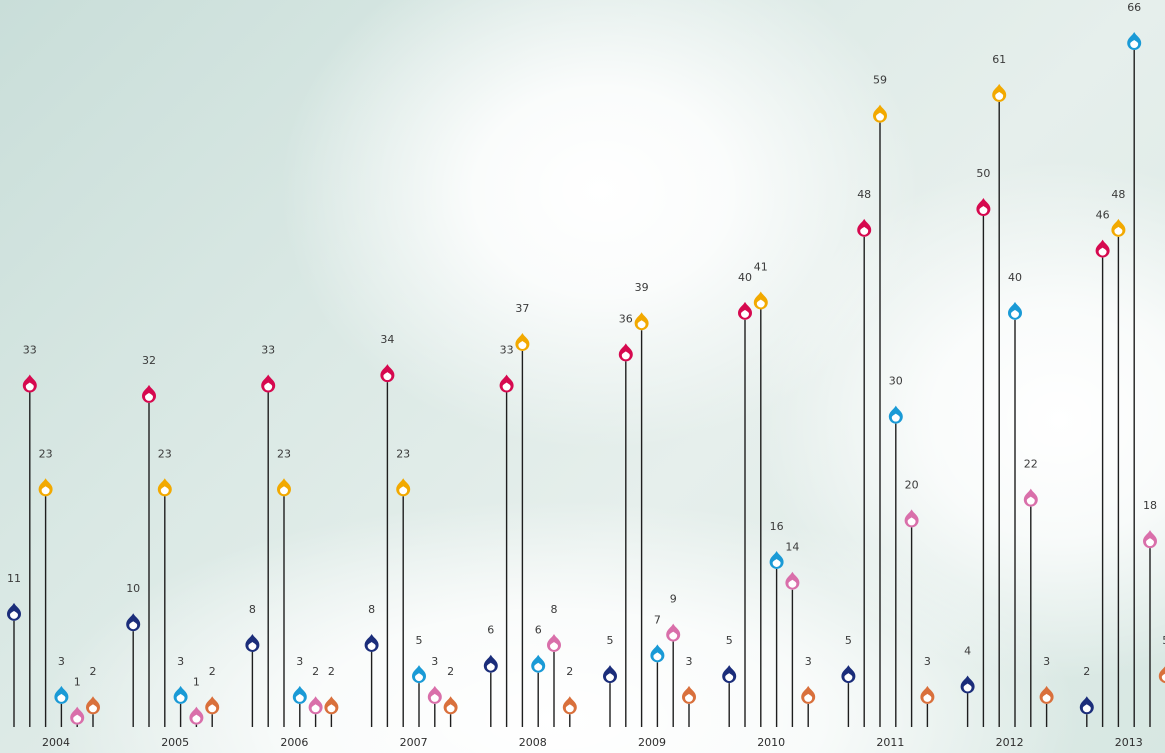 This screenshot has width=1165, height=753. Describe the element at coordinates (1134, 7) in the screenshot. I see `value-label-2013-3: 66` at that location.